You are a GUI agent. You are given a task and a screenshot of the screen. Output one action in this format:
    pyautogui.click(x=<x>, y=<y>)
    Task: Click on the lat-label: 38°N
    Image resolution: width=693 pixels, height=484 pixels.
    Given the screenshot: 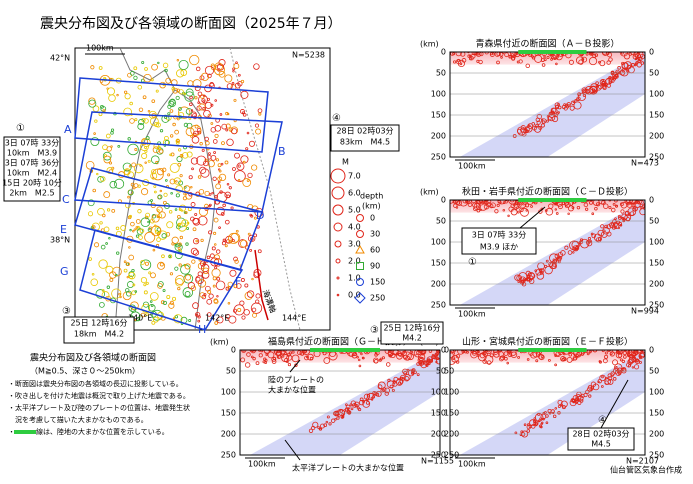 What is the action you would take?
    pyautogui.click(x=60, y=240)
    